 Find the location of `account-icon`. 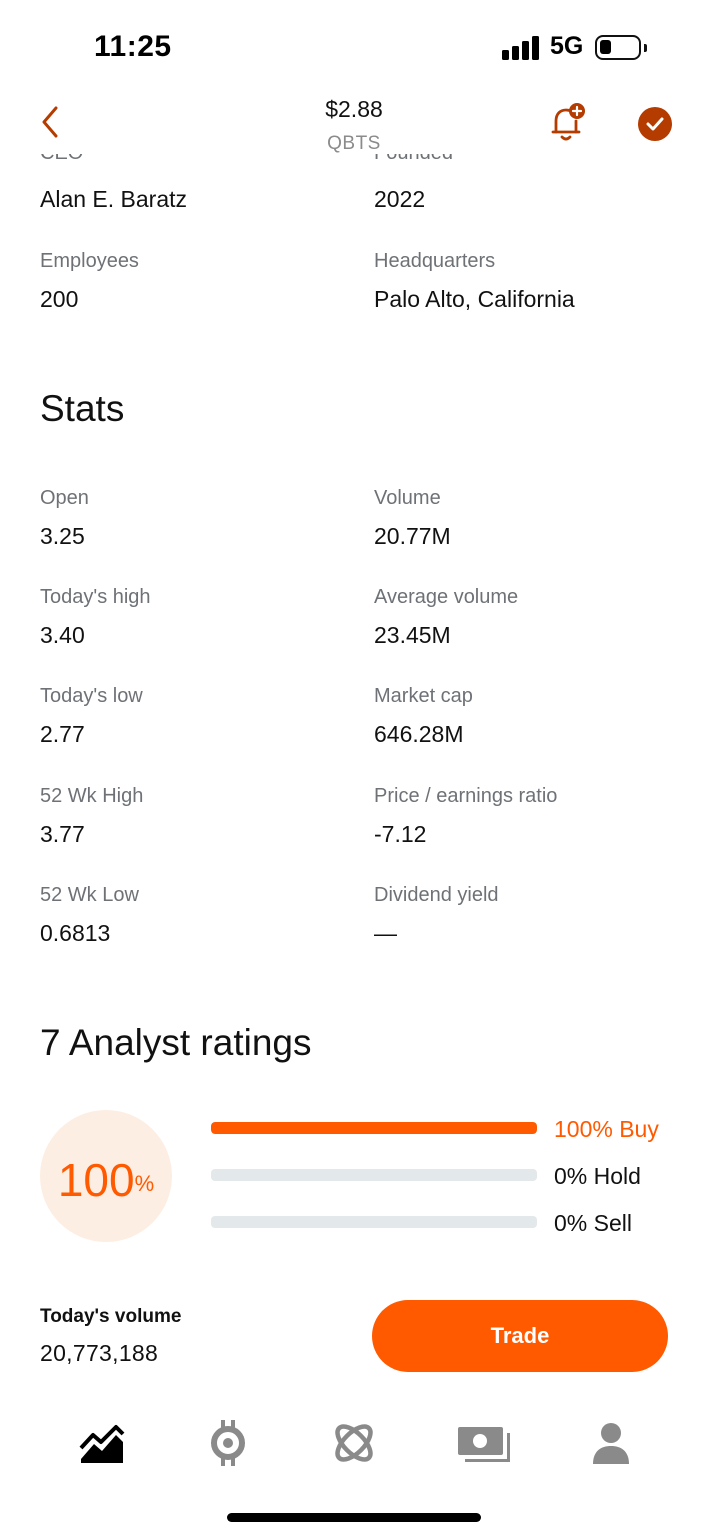

account-icon is located at coordinates (611, 1443).